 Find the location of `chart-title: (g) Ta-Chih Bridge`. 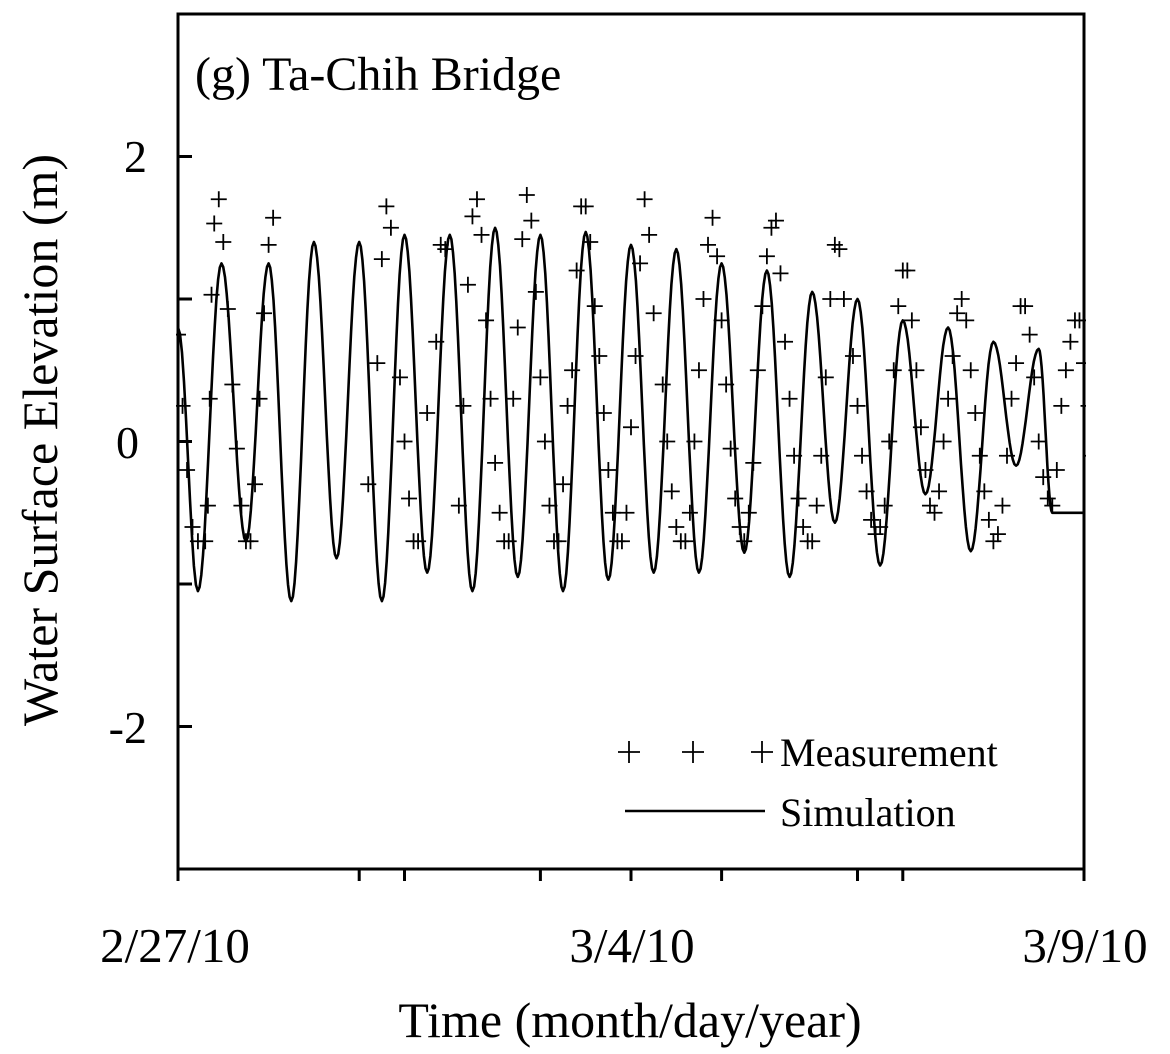

chart-title: (g) Ta-Chih Bridge is located at coordinates (378, 74).